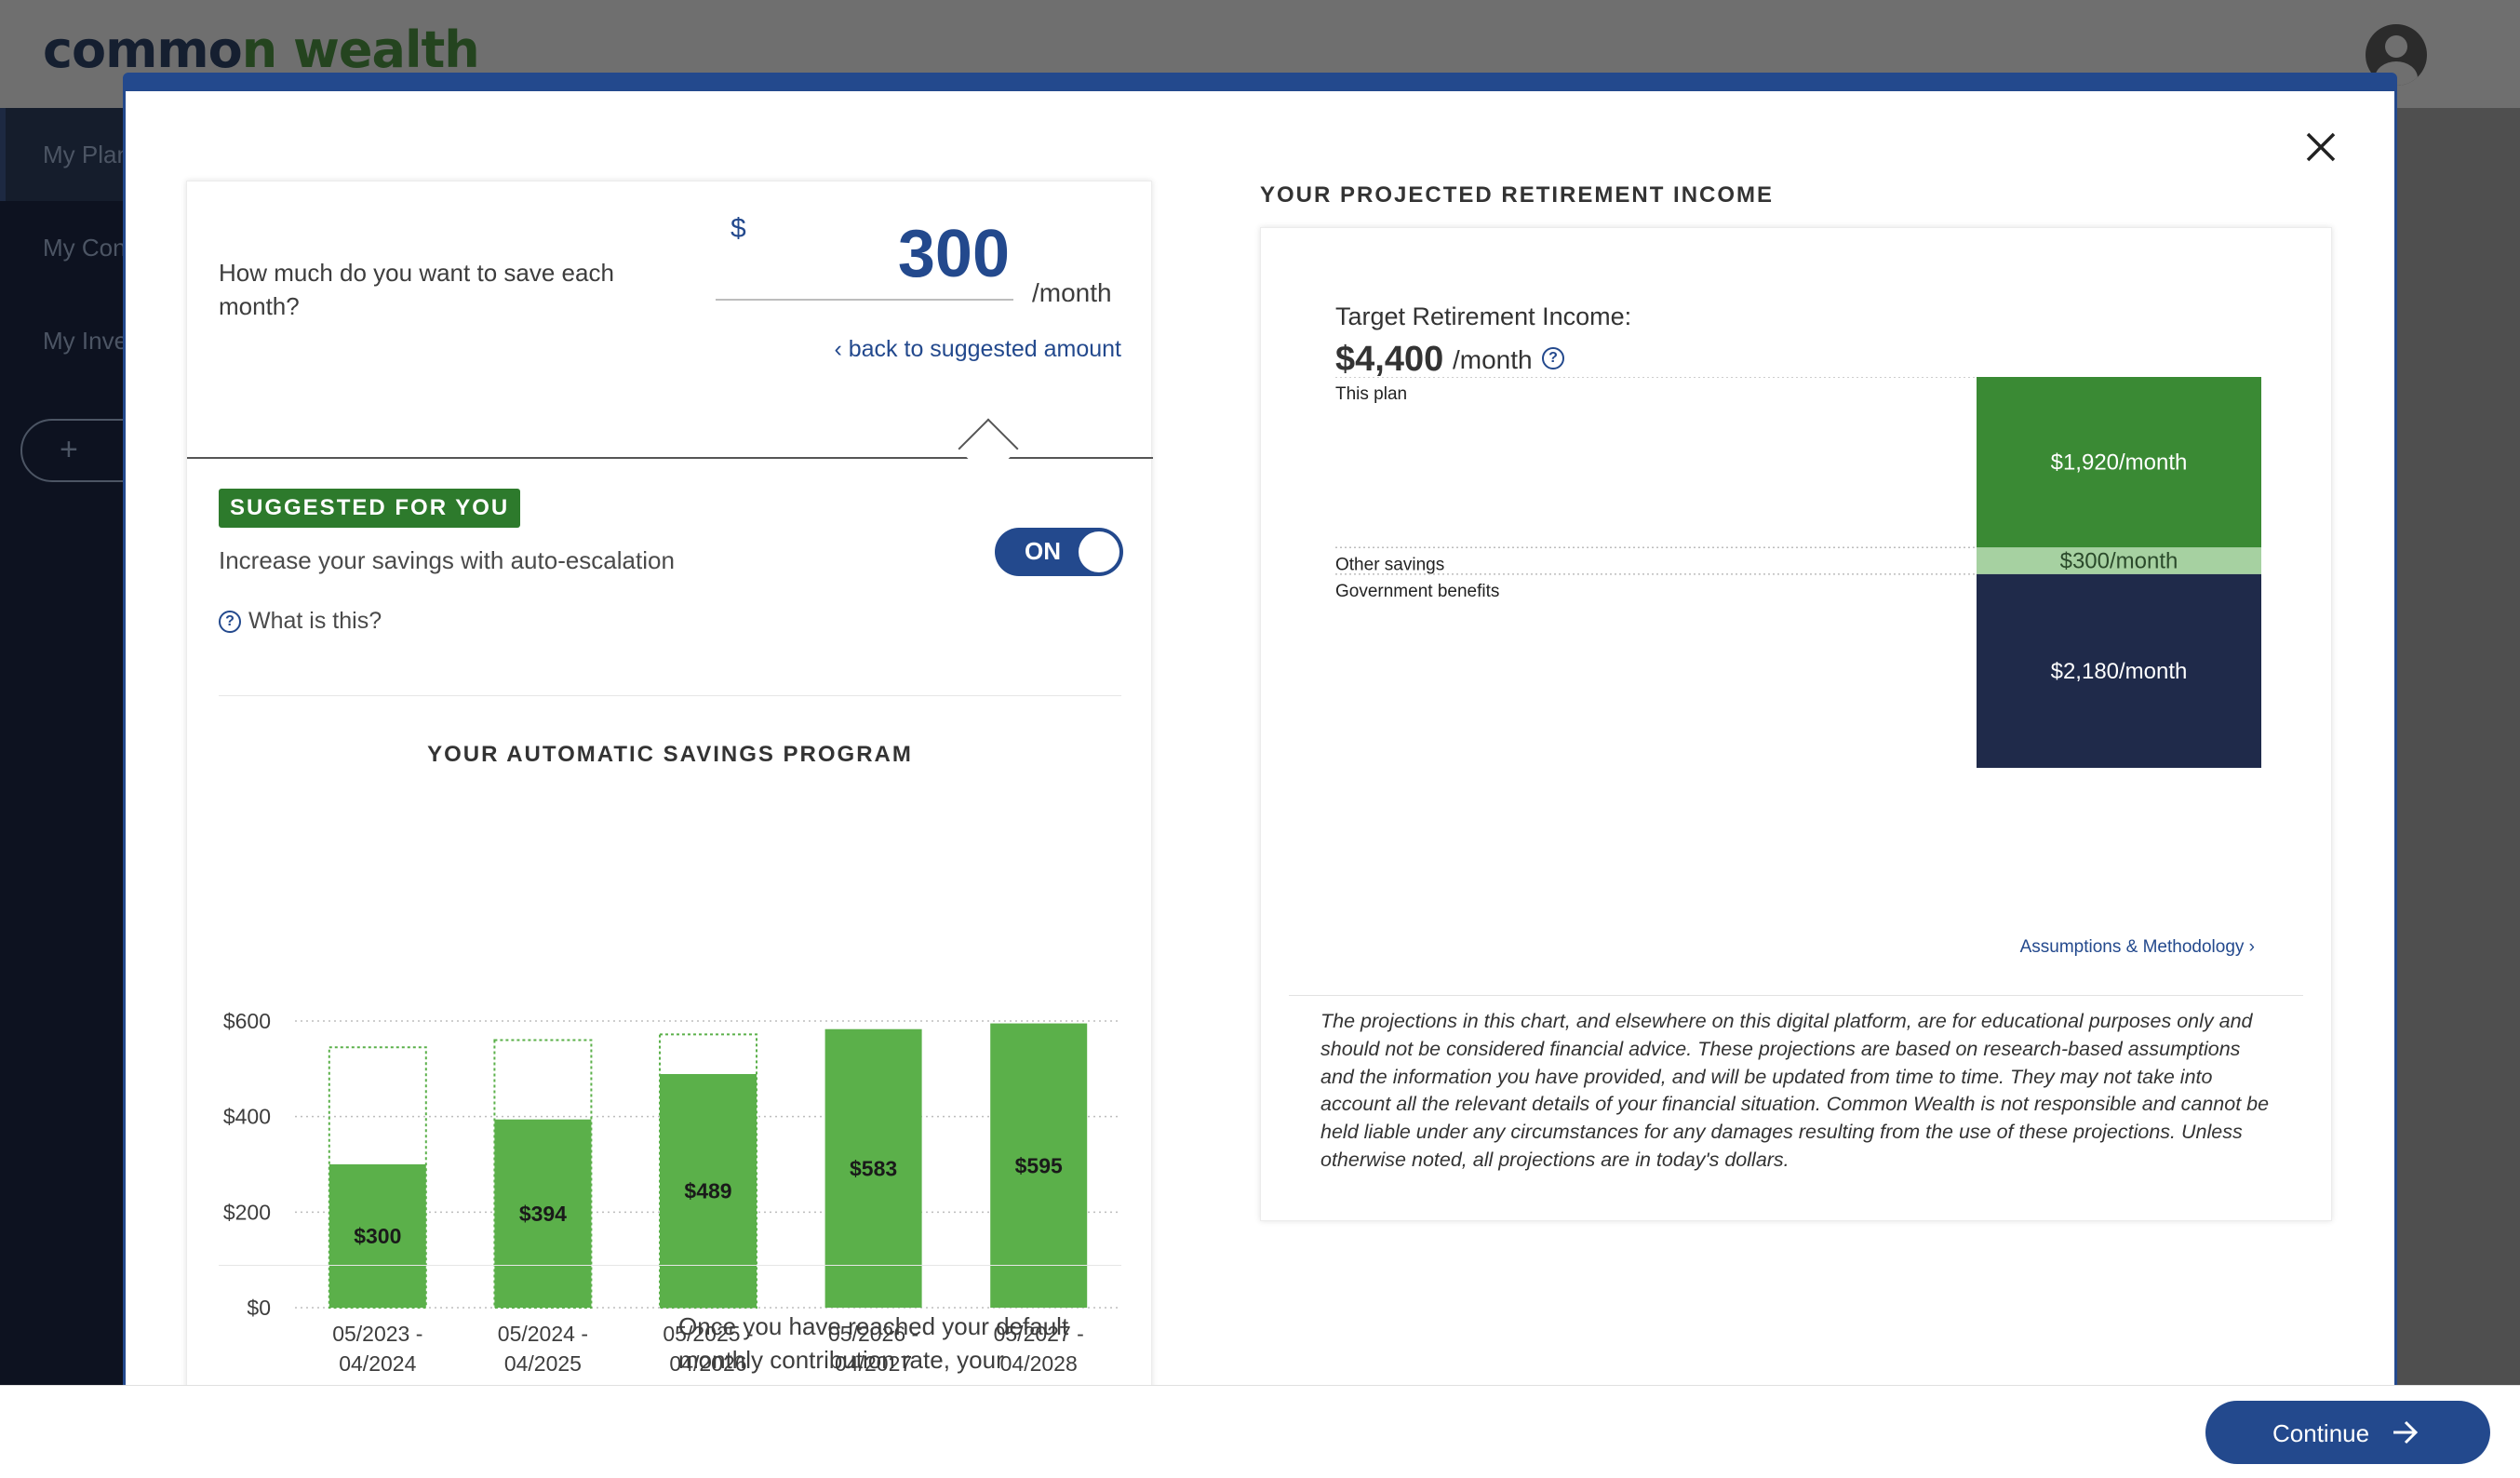 The image size is (2520, 1478). Describe the element at coordinates (738, 229) in the screenshot. I see `currency-symbol: $` at that location.